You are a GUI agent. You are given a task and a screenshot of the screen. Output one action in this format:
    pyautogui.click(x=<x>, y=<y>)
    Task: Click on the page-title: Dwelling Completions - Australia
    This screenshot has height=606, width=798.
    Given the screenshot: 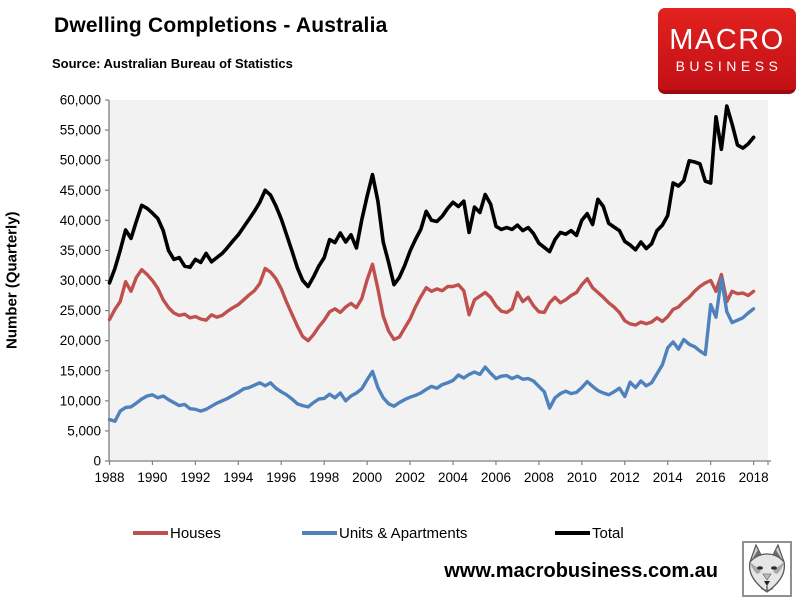 What is the action you would take?
    pyautogui.click(x=221, y=25)
    